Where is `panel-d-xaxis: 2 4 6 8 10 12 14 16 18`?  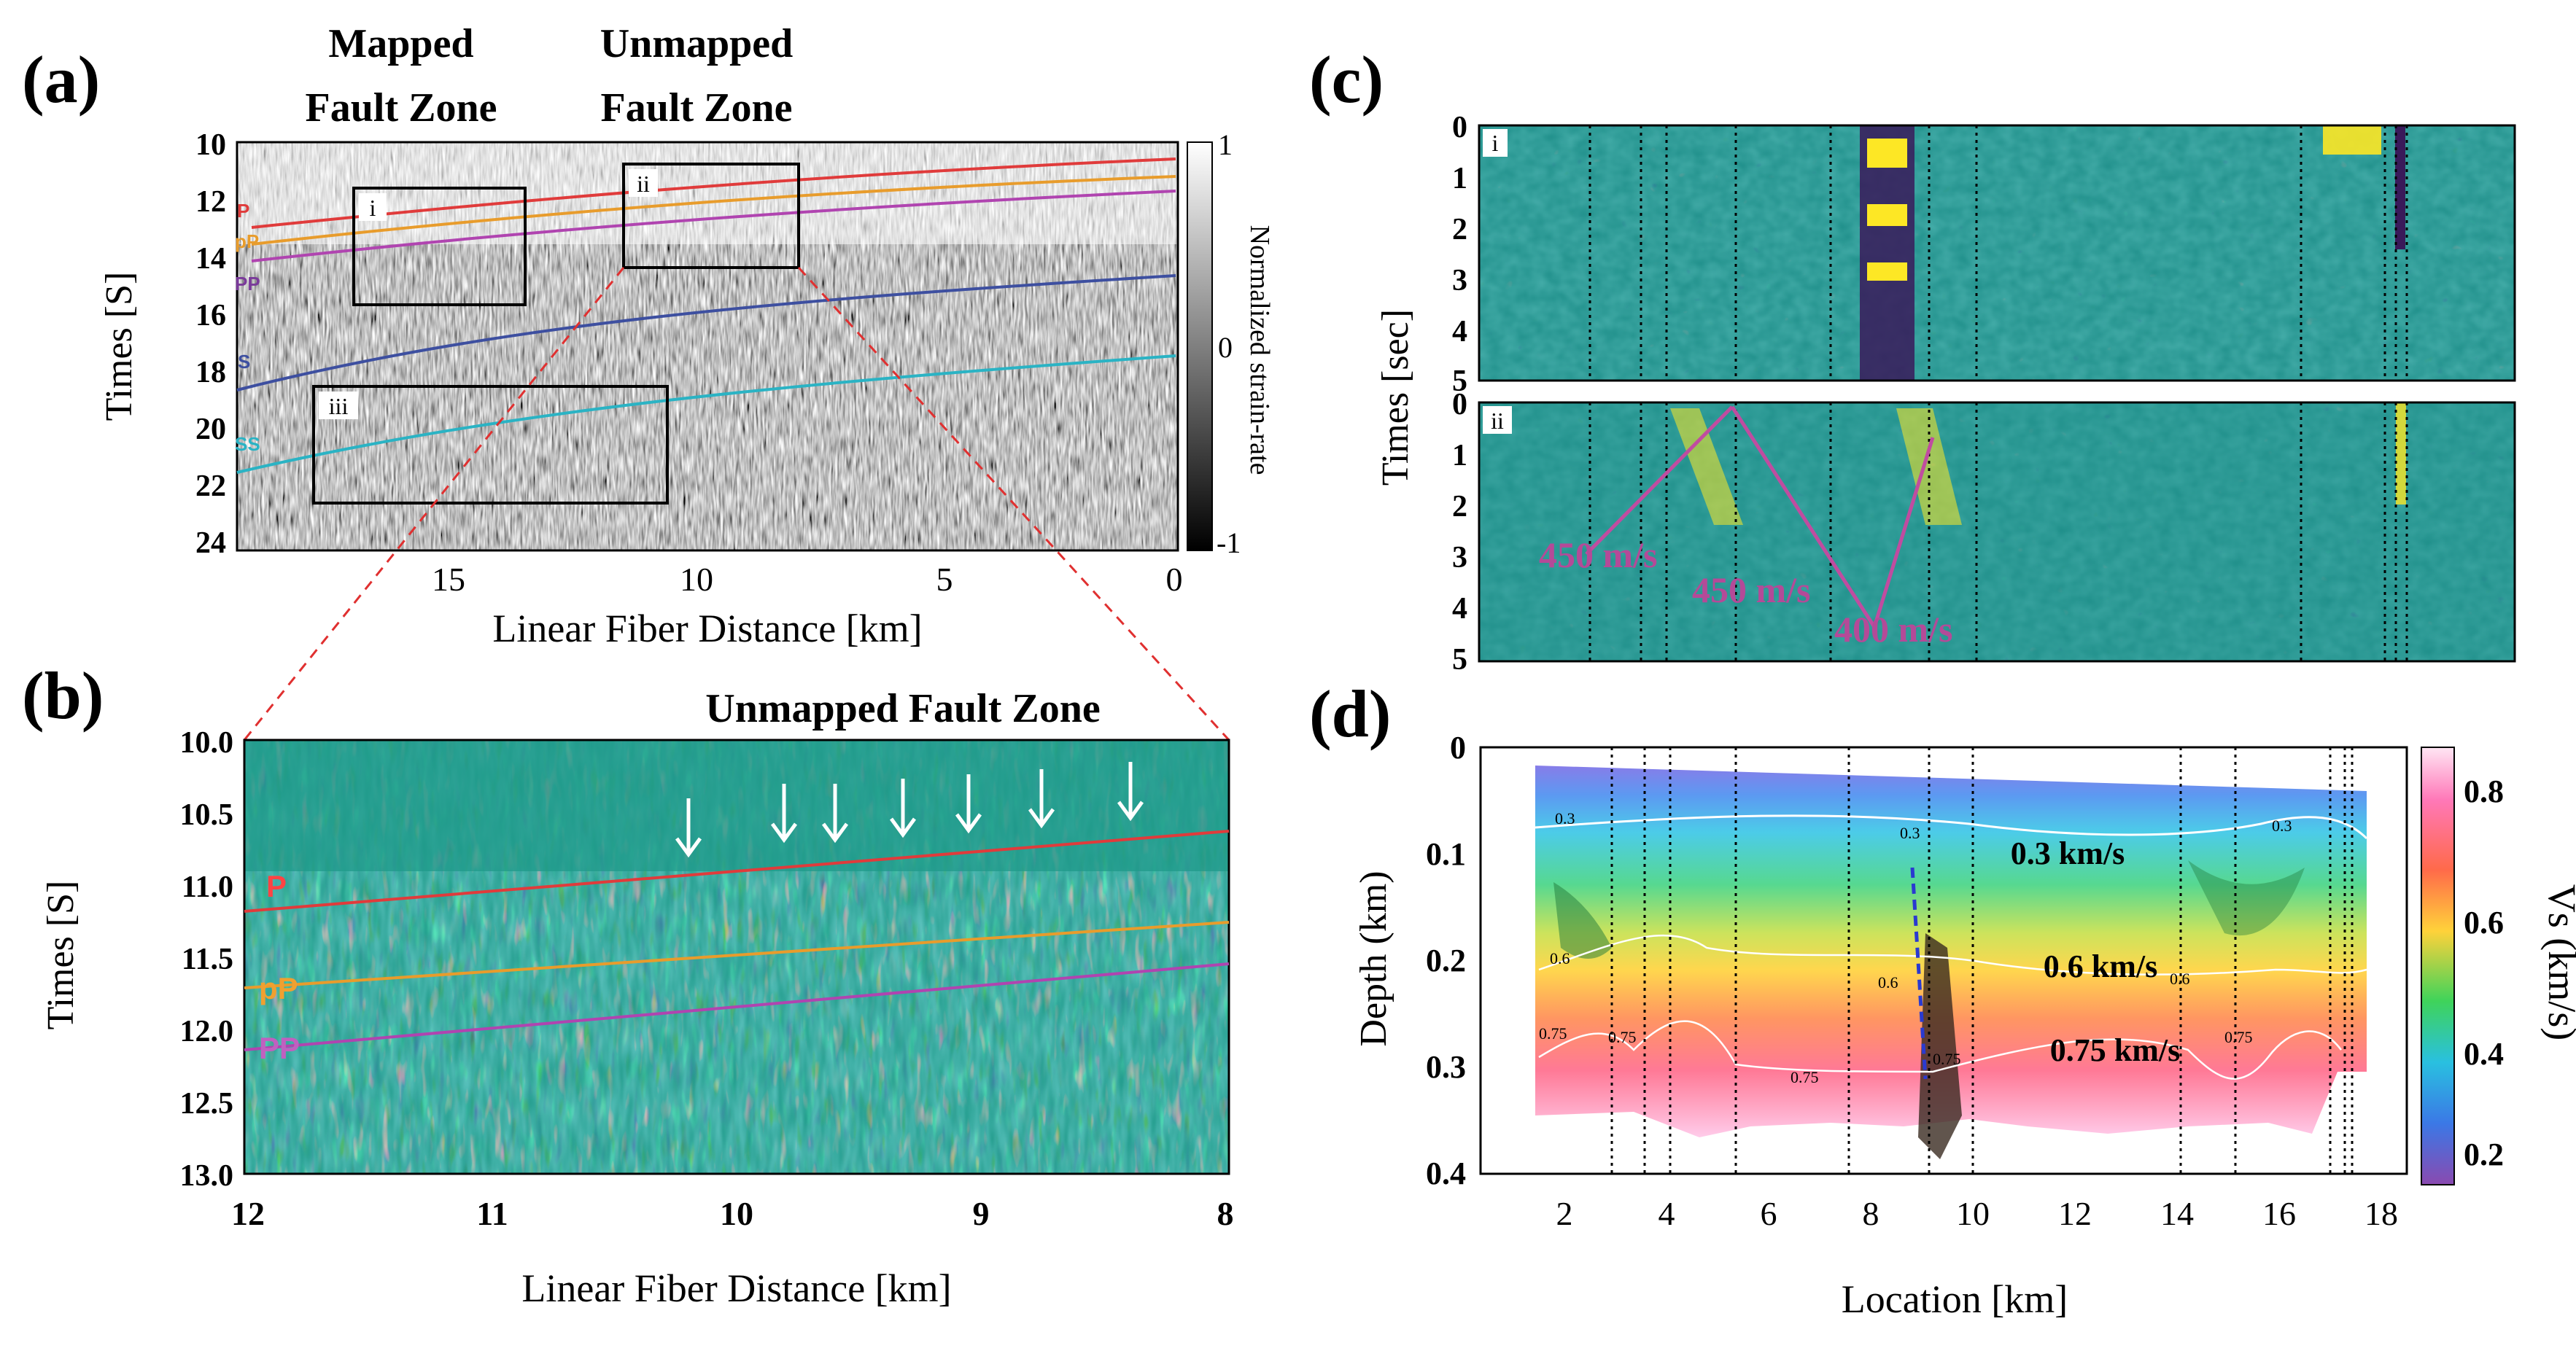
panel-d-xaxis: 2 4 6 8 10 12 14 16 18 is located at coordinates (1978, 1213).